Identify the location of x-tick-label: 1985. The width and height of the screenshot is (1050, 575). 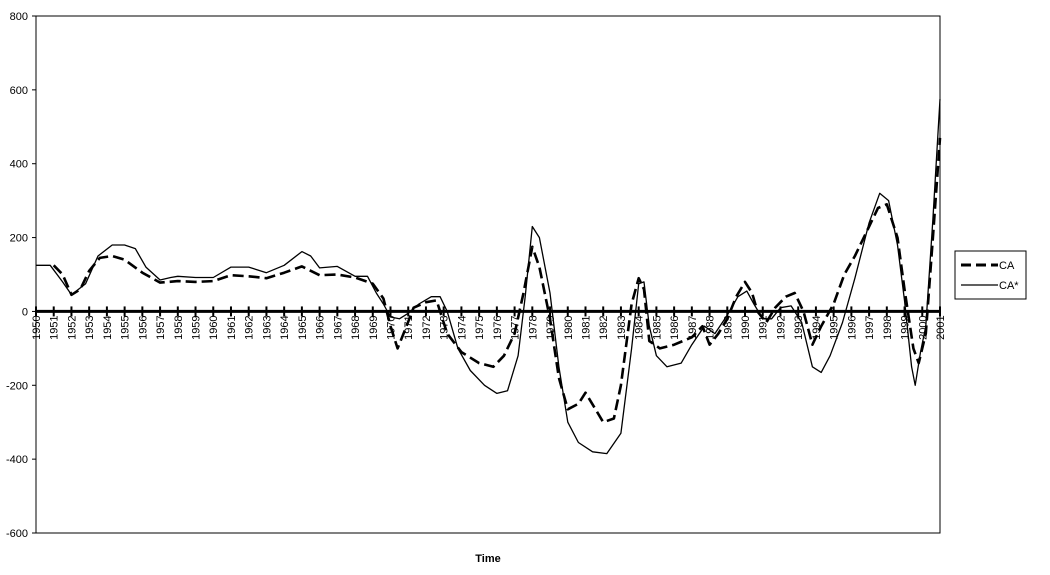
(657, 327).